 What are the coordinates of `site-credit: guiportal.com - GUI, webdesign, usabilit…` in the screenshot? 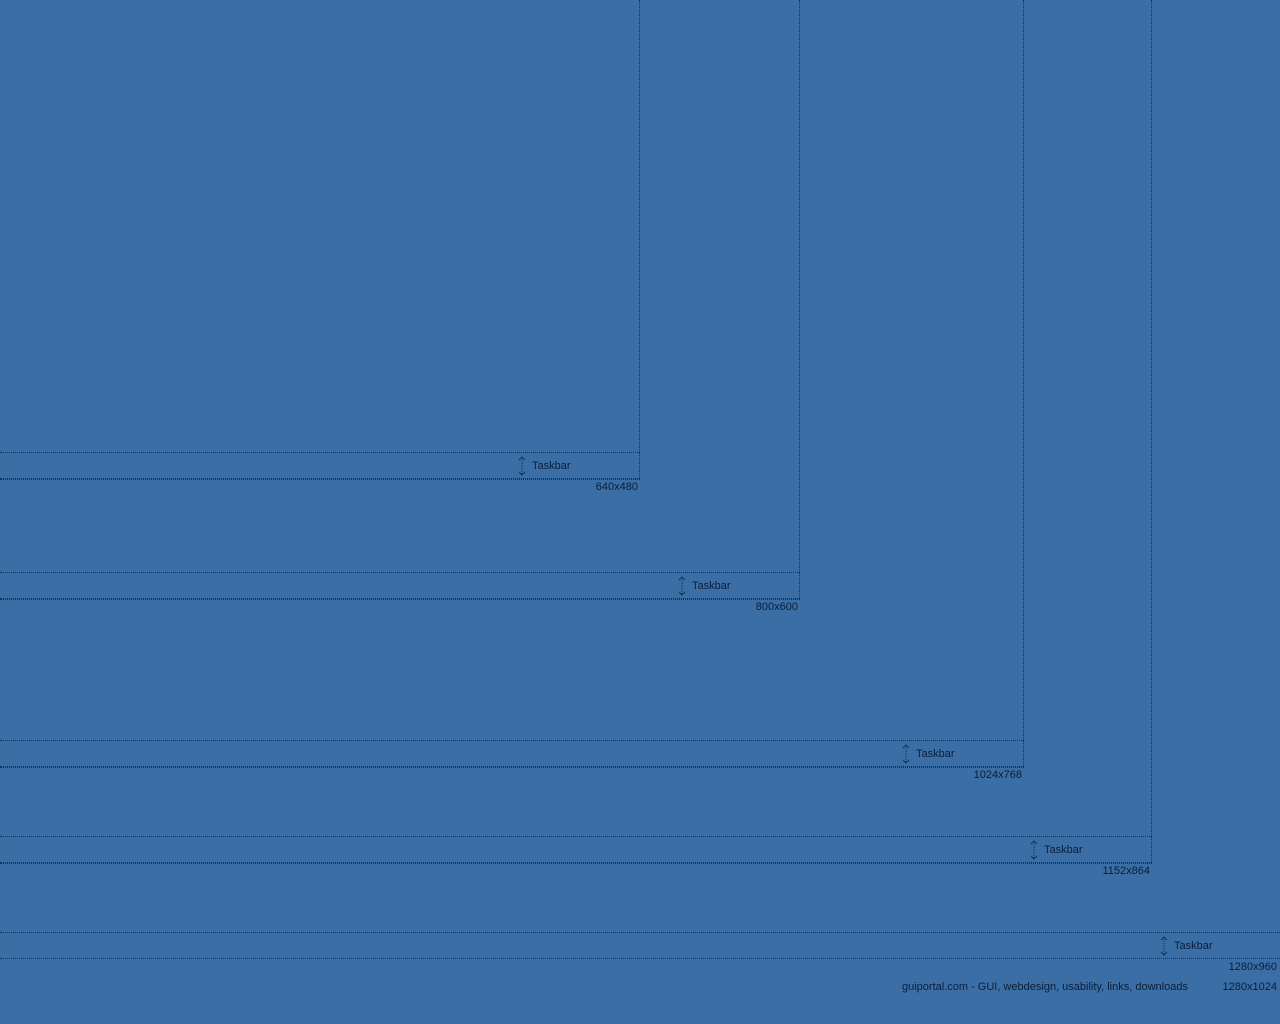 It's located at (1045, 987).